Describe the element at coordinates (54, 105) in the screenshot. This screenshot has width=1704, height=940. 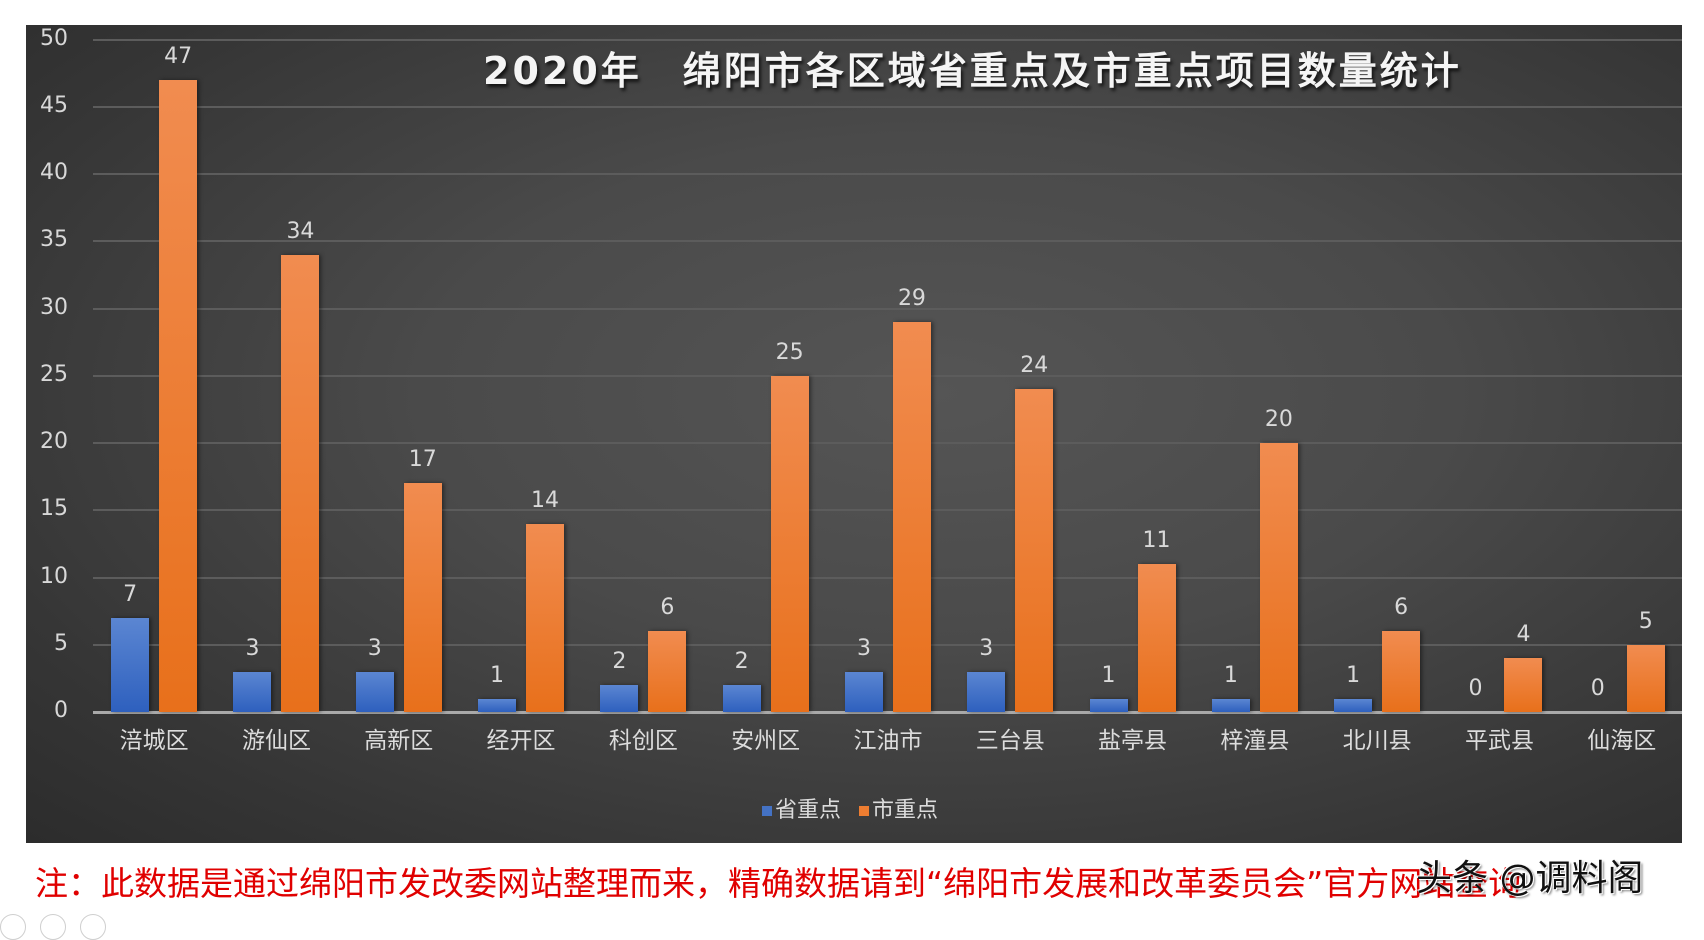
I see `y-tick-label: 45` at that location.